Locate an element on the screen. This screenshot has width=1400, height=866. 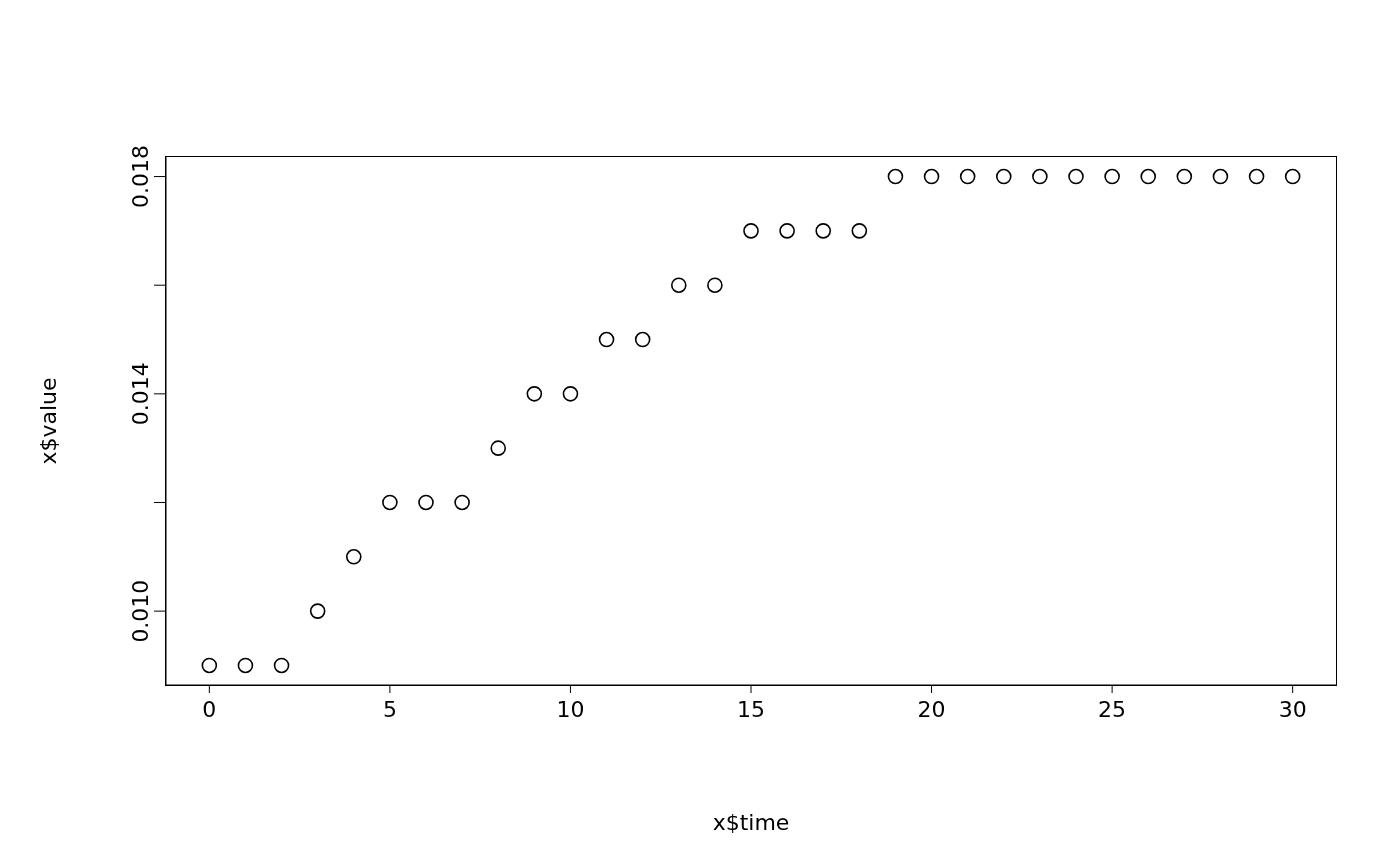
x-tick-label: 15 is located at coordinates (751, 709).